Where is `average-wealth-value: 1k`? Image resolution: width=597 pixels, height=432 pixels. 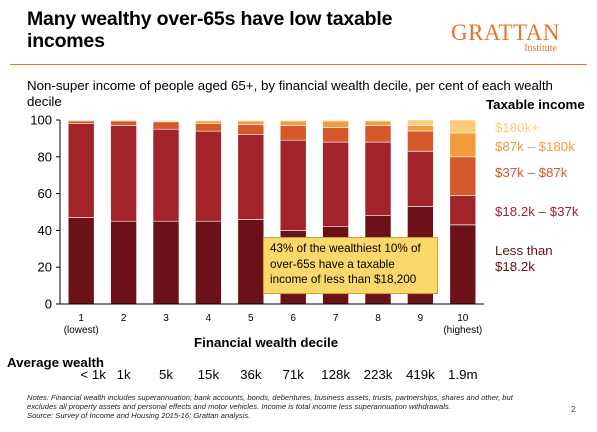
average-wealth-value: 1k is located at coordinates (123, 374).